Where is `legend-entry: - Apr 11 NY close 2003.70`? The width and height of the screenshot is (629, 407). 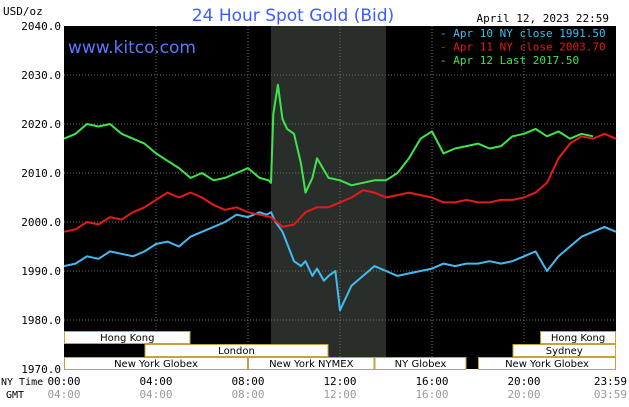
legend-entry: - Apr 11 NY close 2003.70 is located at coordinates (523, 47).